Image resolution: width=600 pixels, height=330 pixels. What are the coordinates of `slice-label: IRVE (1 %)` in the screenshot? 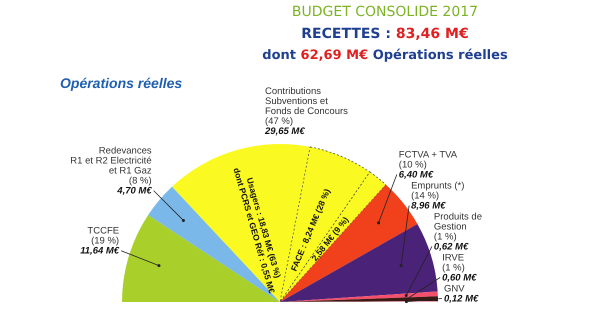 It's located at (453, 263).